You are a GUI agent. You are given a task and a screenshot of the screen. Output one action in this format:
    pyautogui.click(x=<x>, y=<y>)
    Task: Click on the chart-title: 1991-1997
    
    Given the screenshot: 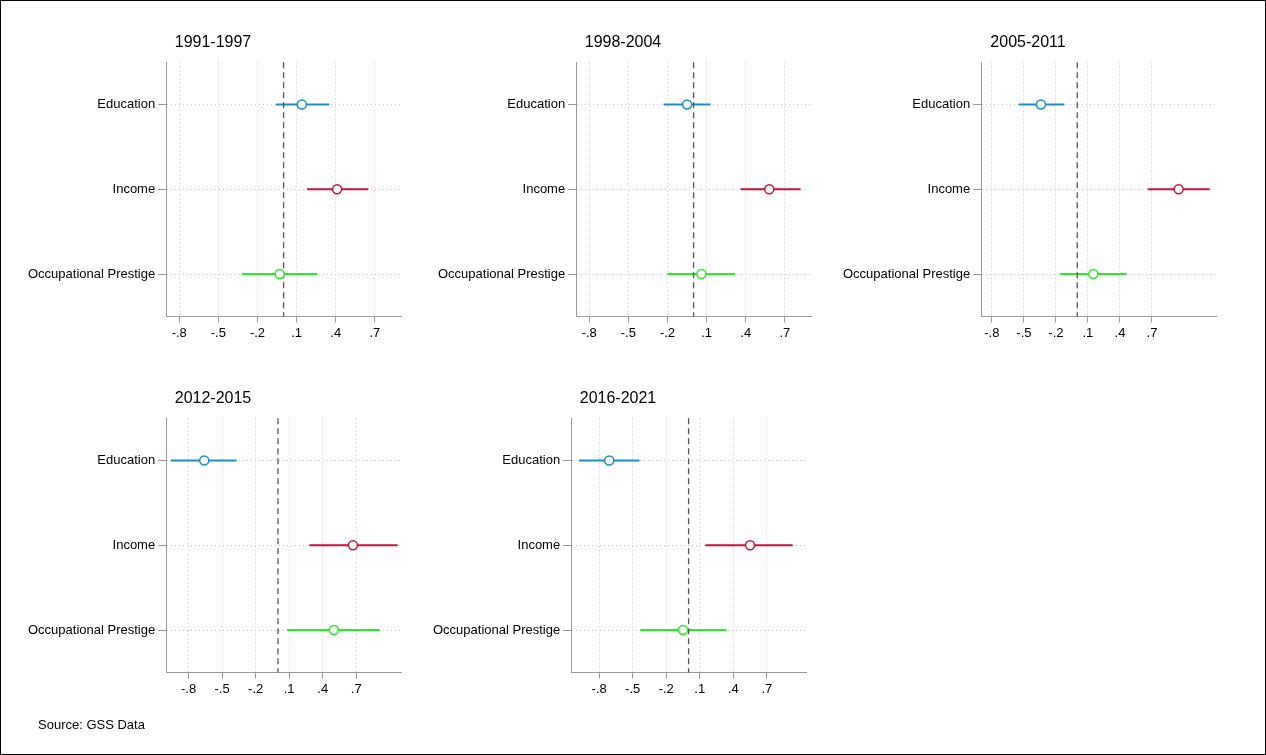 What is the action you would take?
    pyautogui.click(x=213, y=42)
    